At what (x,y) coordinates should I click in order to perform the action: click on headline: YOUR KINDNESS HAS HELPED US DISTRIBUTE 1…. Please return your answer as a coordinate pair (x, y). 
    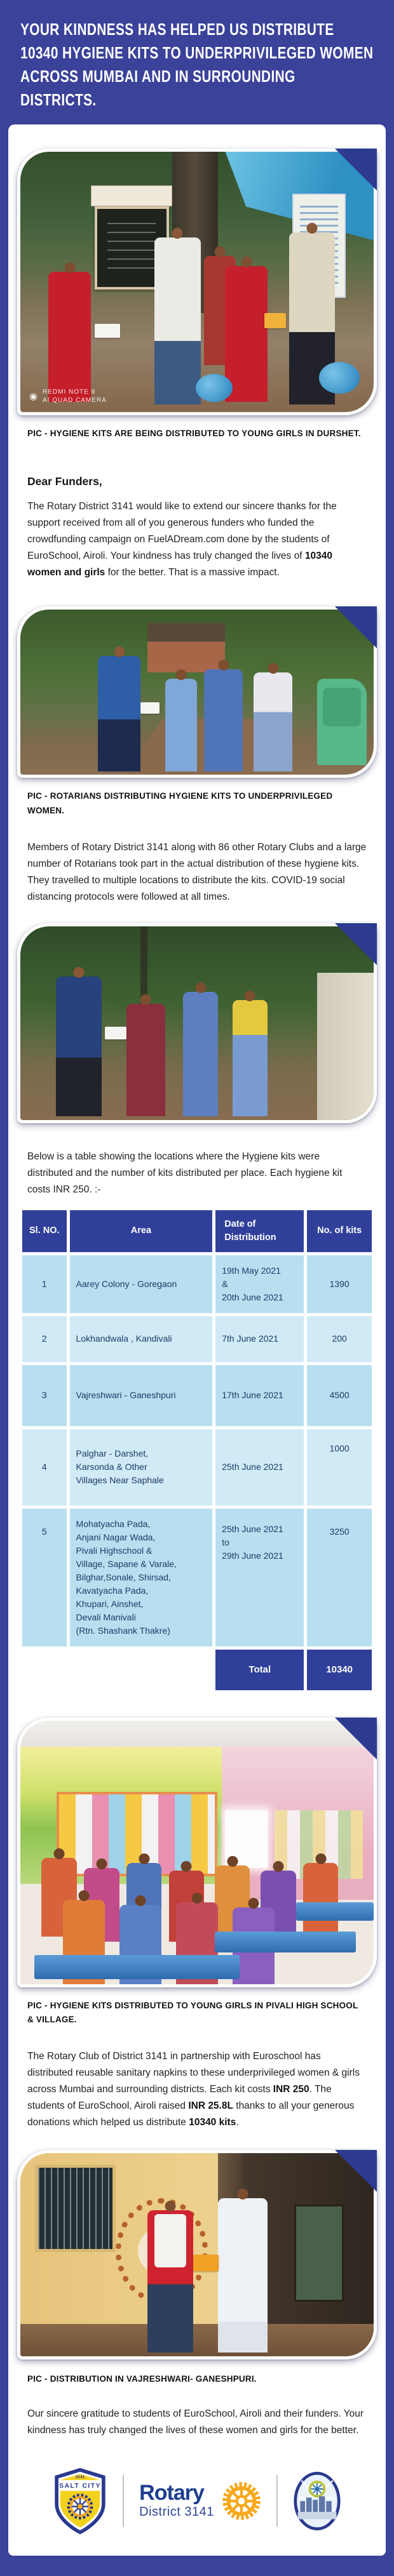
    Looking at the image, I should click on (197, 64).